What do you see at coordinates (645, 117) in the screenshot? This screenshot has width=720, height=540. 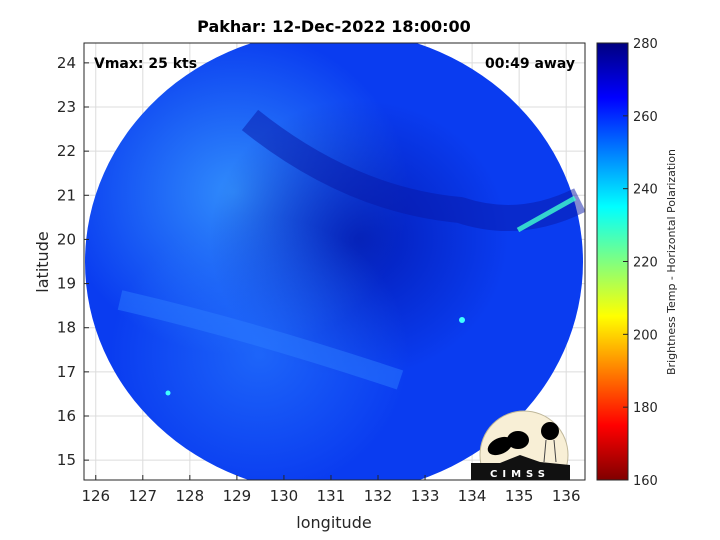 I see `colorbar-tick-label: 260` at bounding box center [645, 117].